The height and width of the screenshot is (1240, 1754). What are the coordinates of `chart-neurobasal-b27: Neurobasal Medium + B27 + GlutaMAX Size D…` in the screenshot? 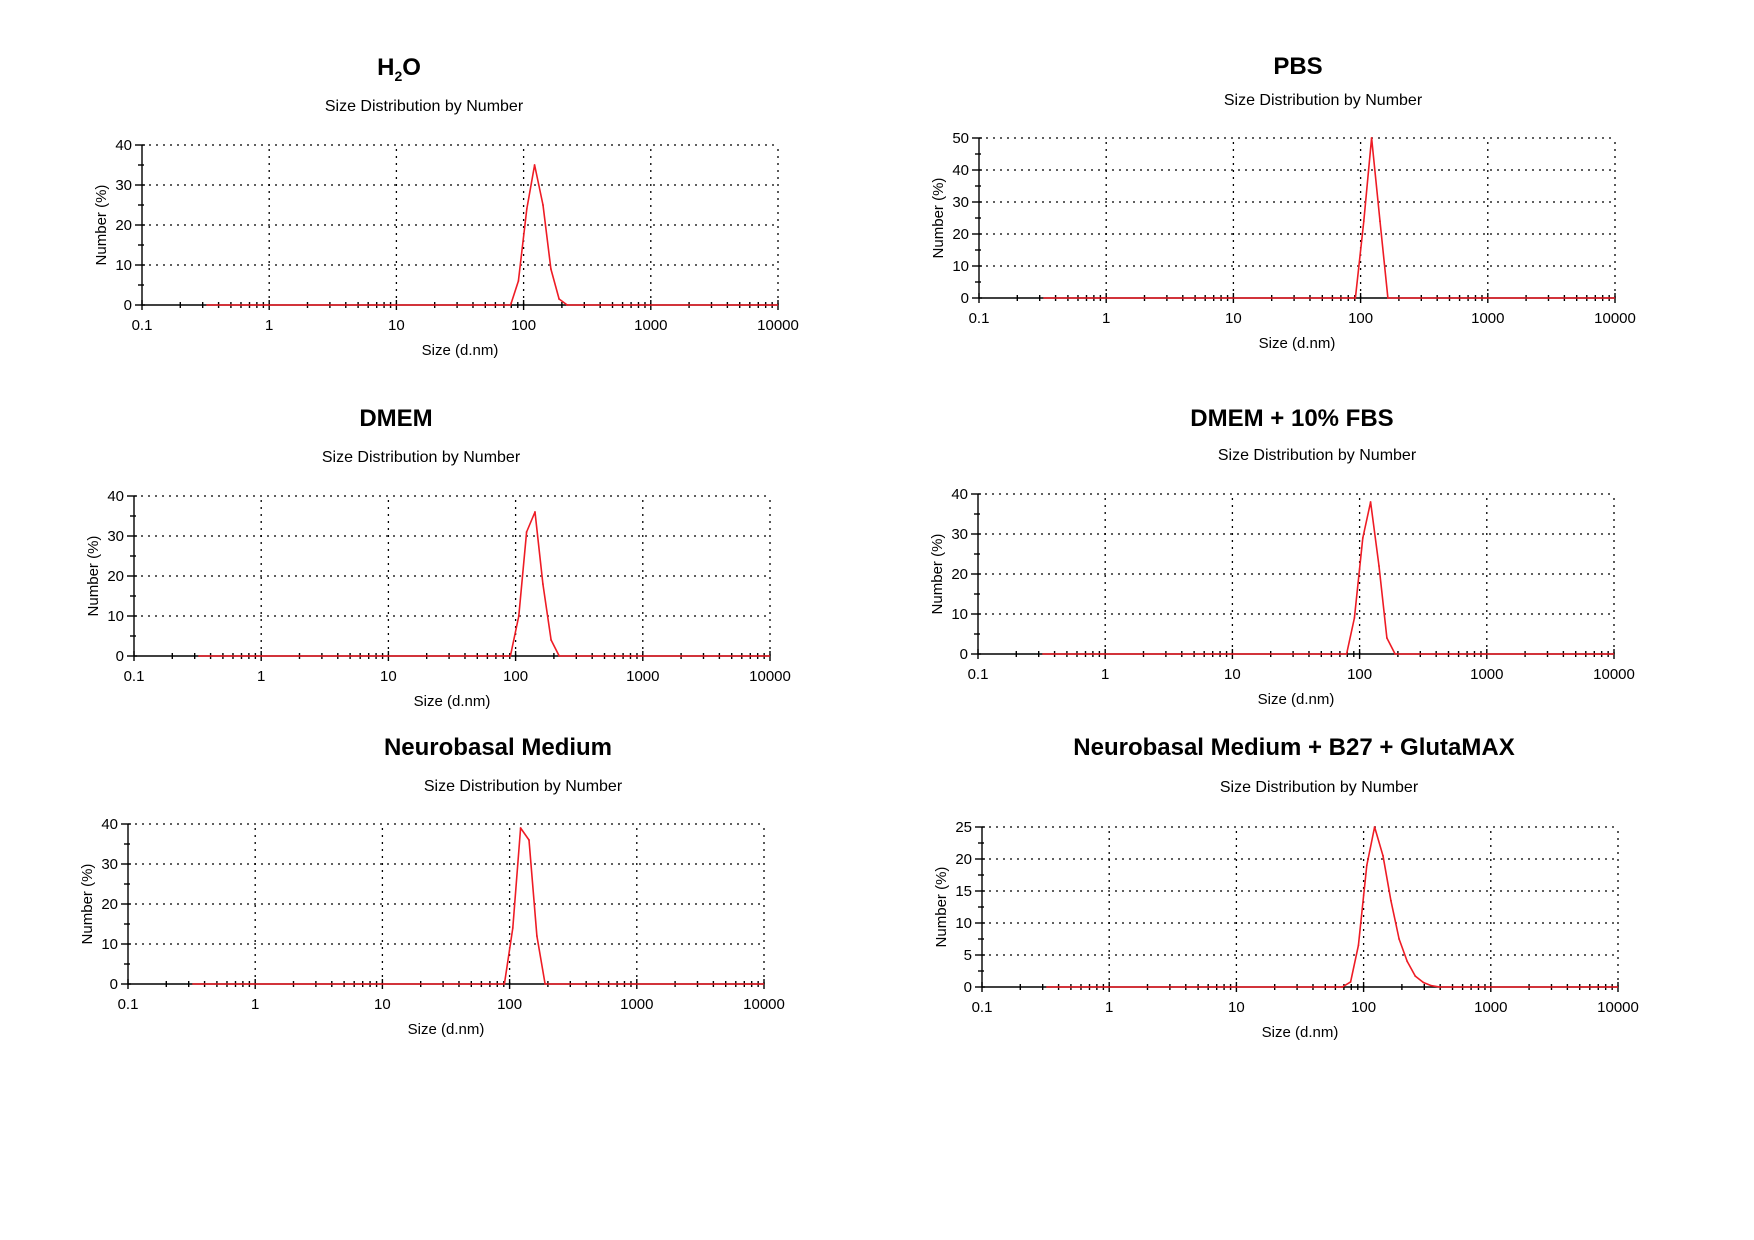 It's located at (1286, 887).